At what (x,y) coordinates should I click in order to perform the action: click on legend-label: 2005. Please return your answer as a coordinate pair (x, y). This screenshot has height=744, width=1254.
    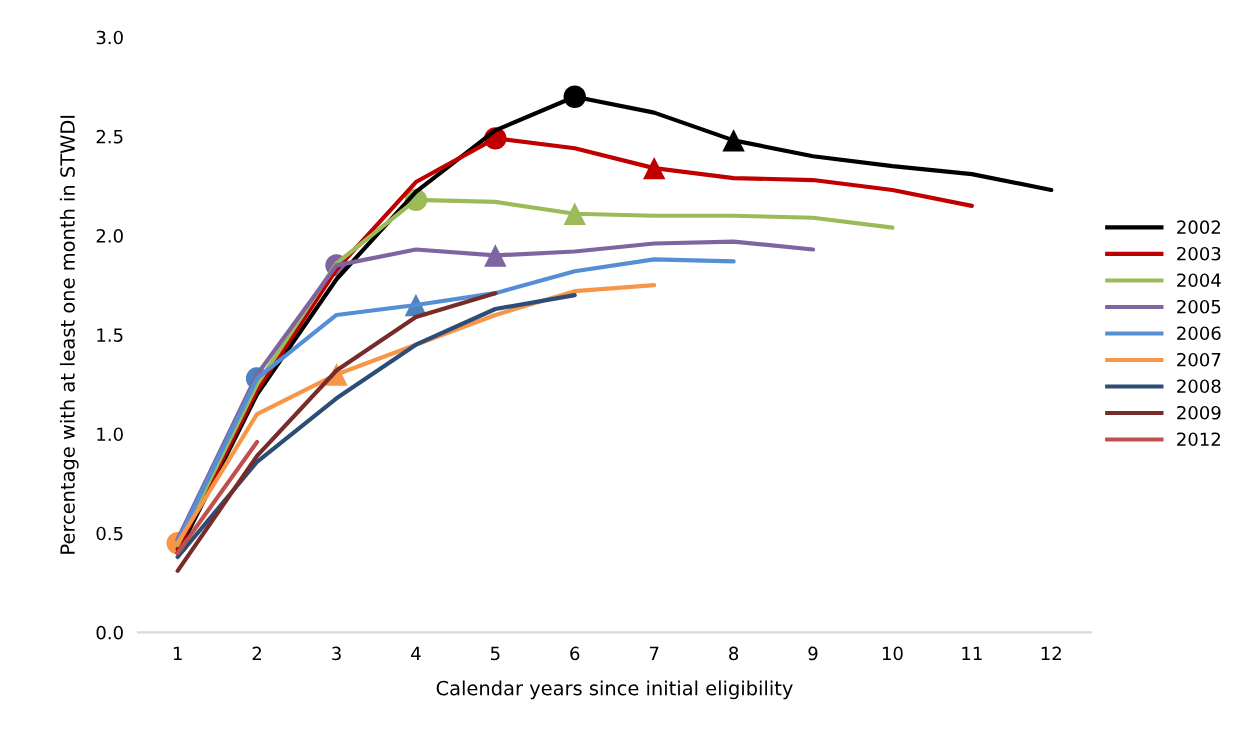
    Looking at the image, I should click on (1199, 306).